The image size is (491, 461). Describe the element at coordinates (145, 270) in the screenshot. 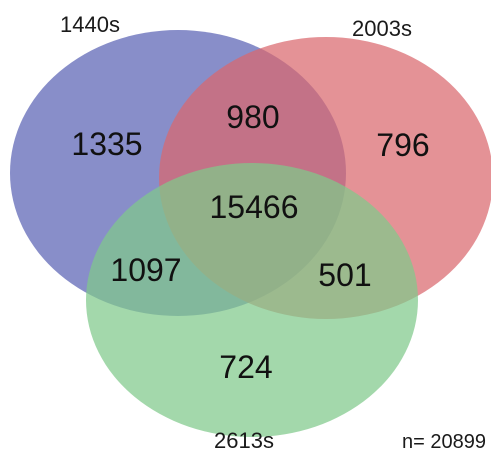

I see `region-1440s-2613s: 1097` at that location.